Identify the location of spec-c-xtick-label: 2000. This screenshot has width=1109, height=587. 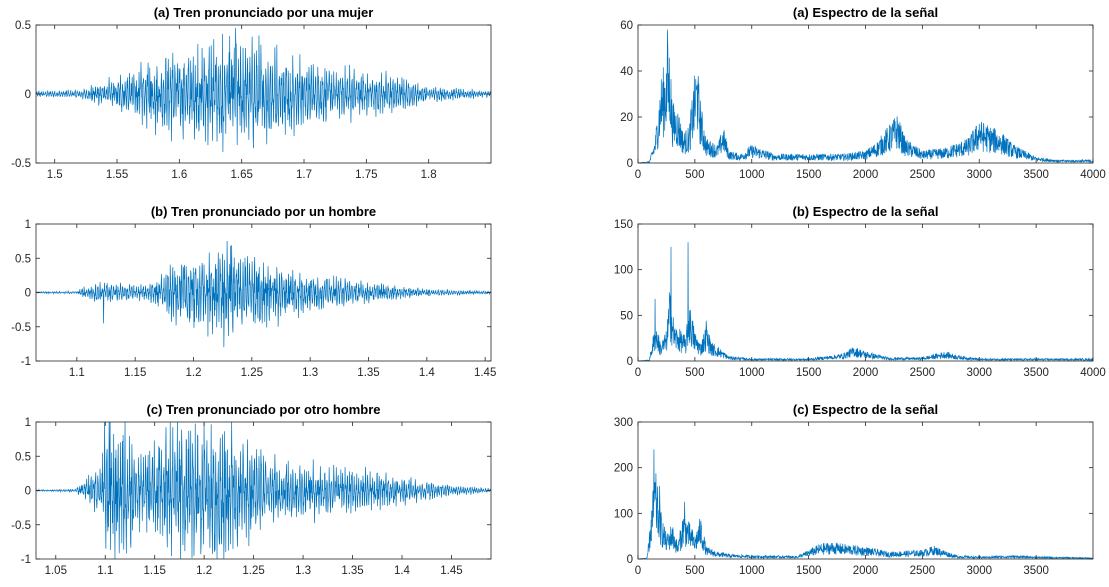
(866, 571).